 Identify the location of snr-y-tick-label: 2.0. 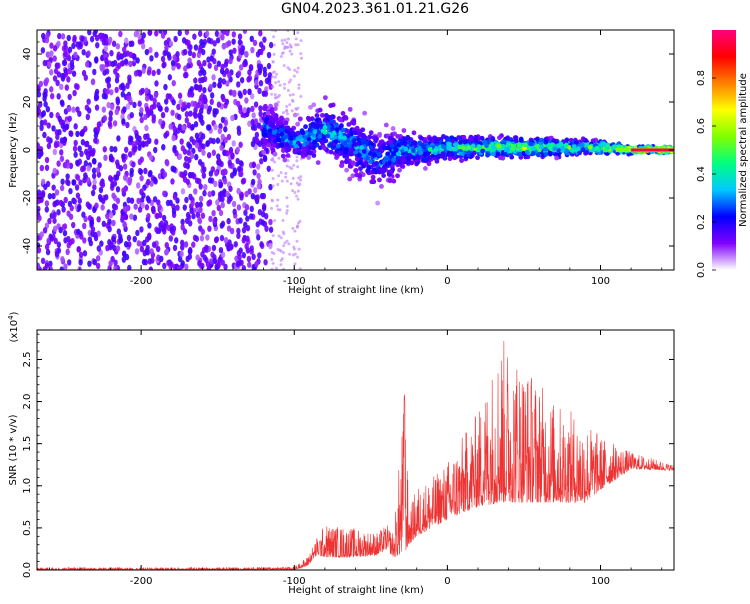
(27, 402).